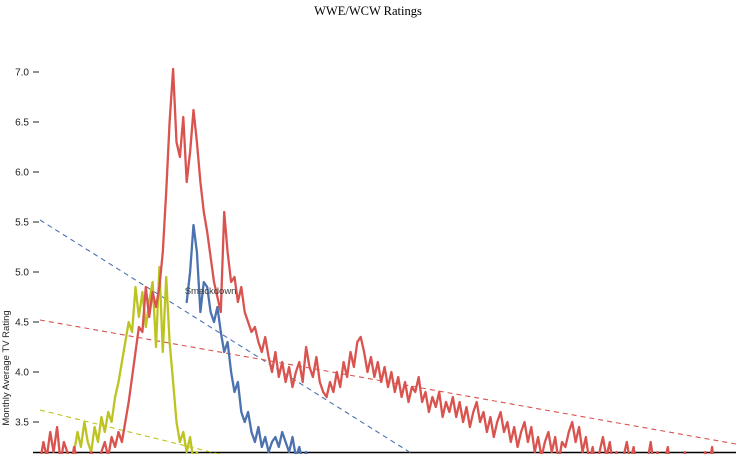  I want to click on y-tick-label: 4.0, so click(22, 373).